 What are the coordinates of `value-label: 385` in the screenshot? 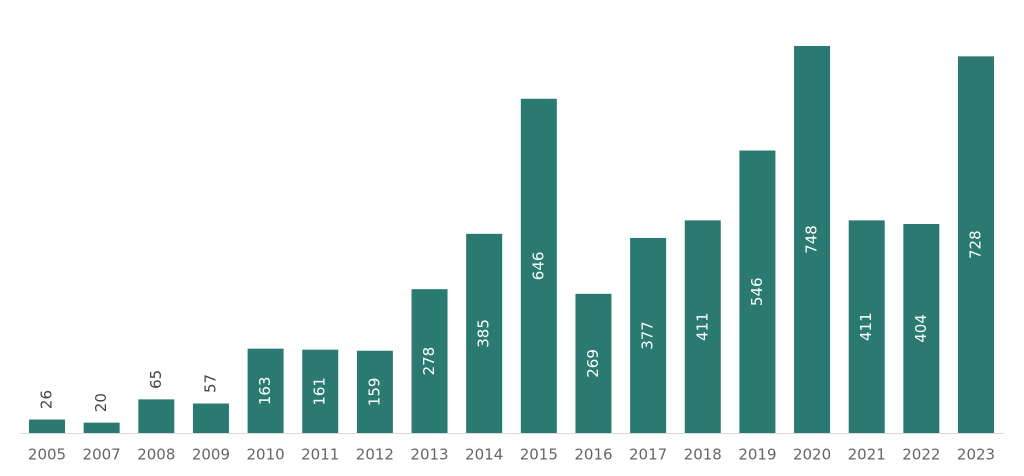 It's located at (484, 333).